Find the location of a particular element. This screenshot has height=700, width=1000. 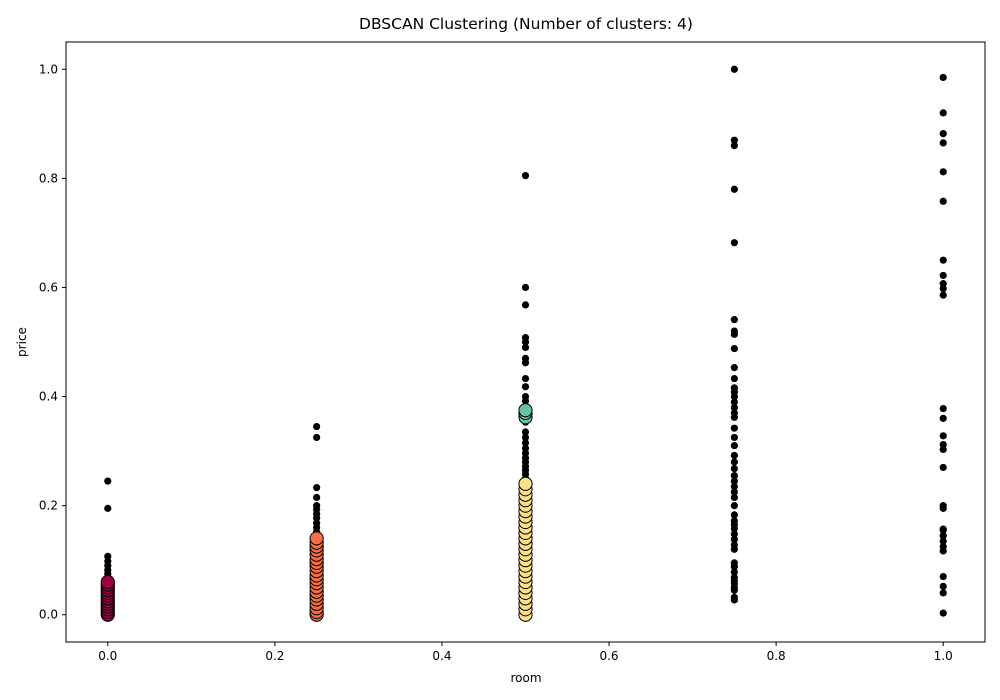

y-tick-label: 0.2 is located at coordinates (48, 506).